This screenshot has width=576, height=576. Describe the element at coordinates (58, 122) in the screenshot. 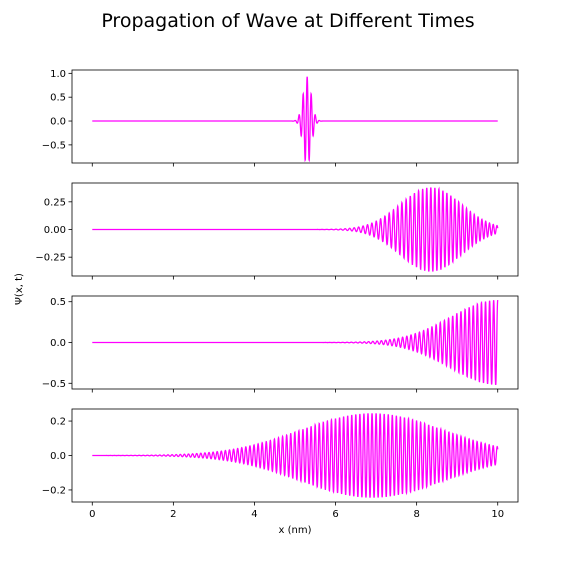

I see `y-tick-label-1-1: 0.0` at that location.